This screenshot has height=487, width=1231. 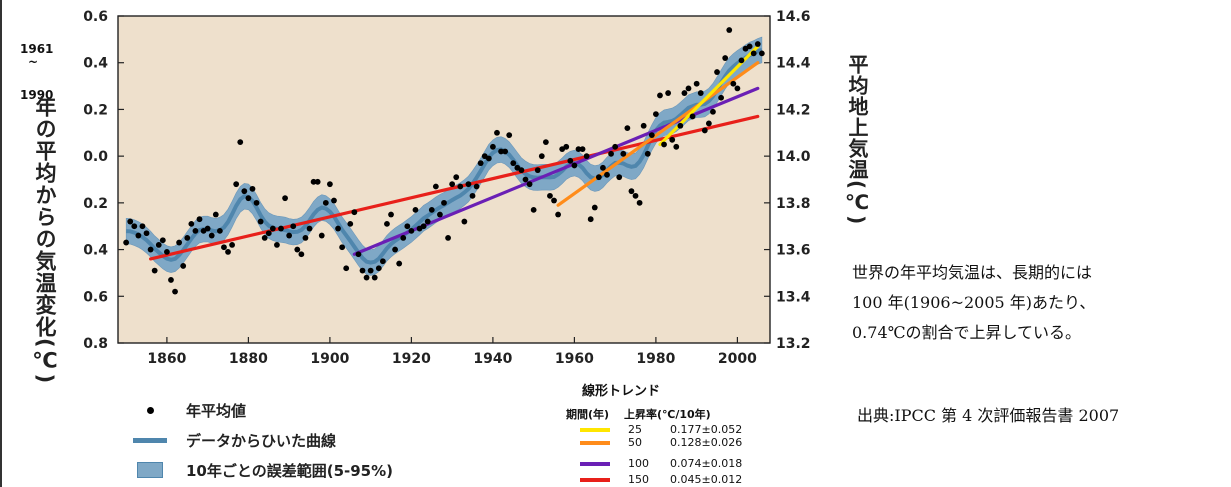 I want to click on trend-swatch-icon, so click(x=595, y=443).